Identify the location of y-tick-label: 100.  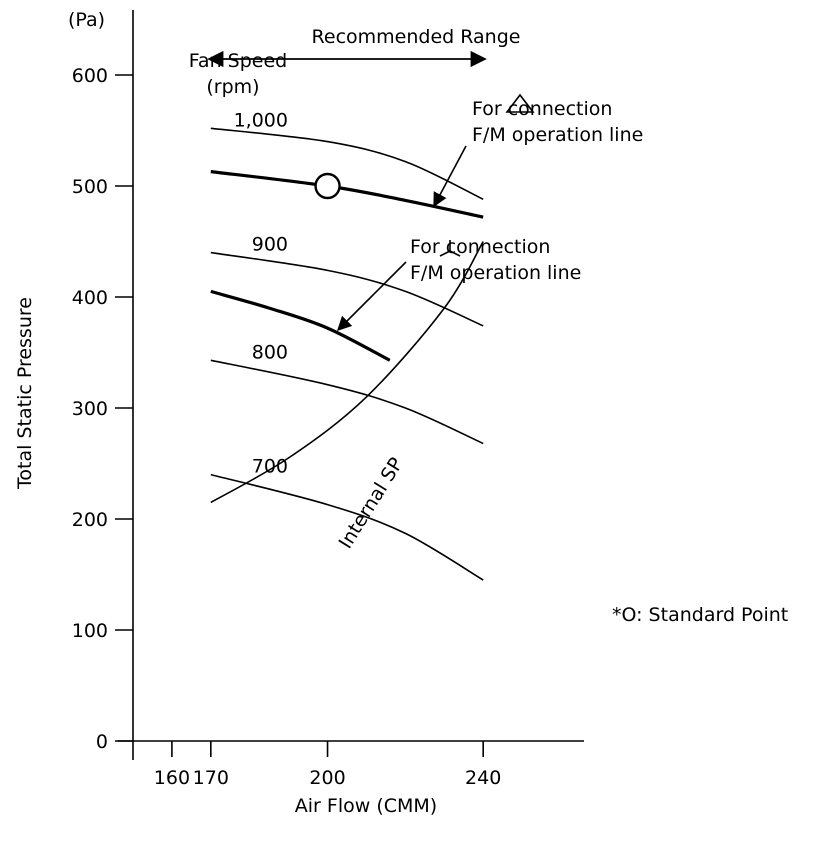
(90, 631).